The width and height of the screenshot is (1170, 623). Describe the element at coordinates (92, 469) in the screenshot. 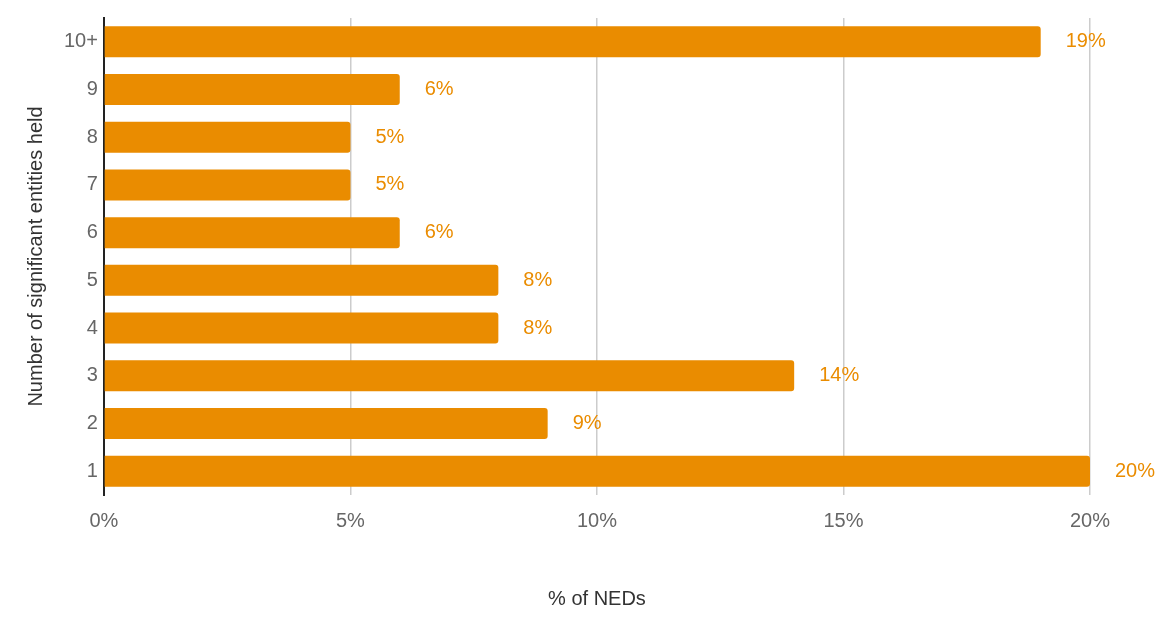

I see `y-tick-label: 1` at that location.